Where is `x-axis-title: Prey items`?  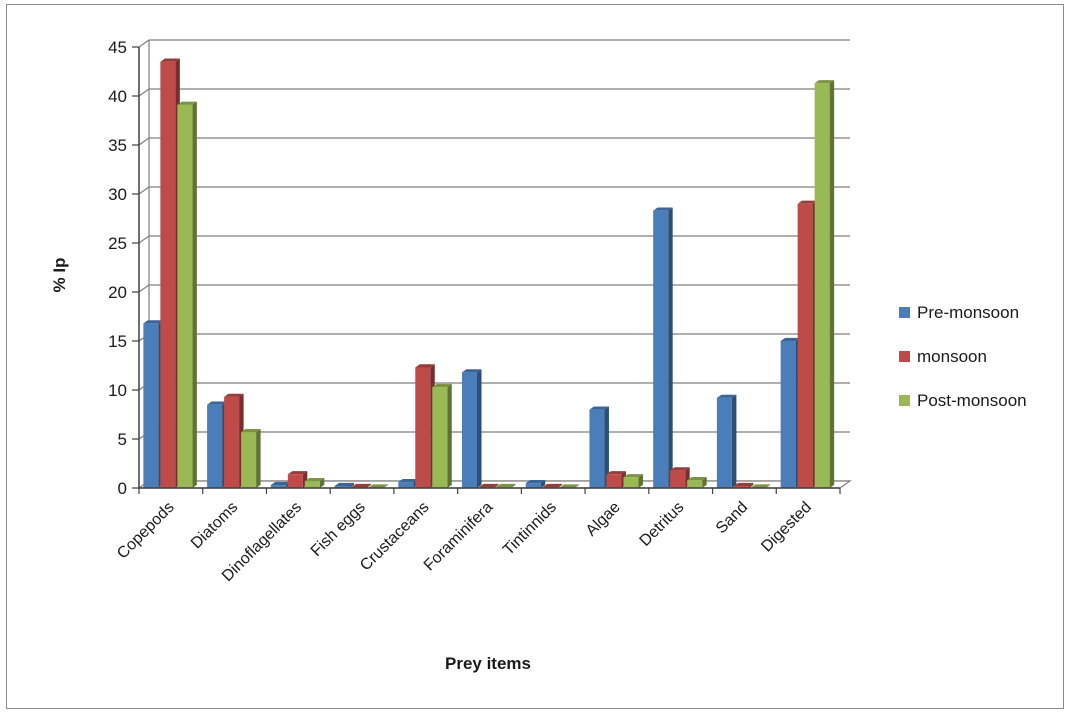
x-axis-title: Prey items is located at coordinates (488, 663).